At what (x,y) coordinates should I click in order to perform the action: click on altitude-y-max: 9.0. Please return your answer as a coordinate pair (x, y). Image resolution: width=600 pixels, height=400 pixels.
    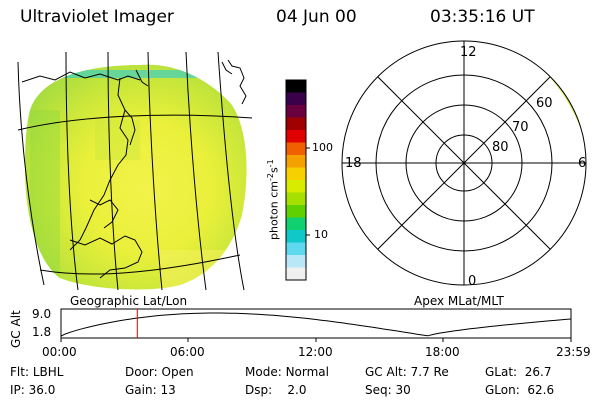
    Looking at the image, I should click on (42, 314).